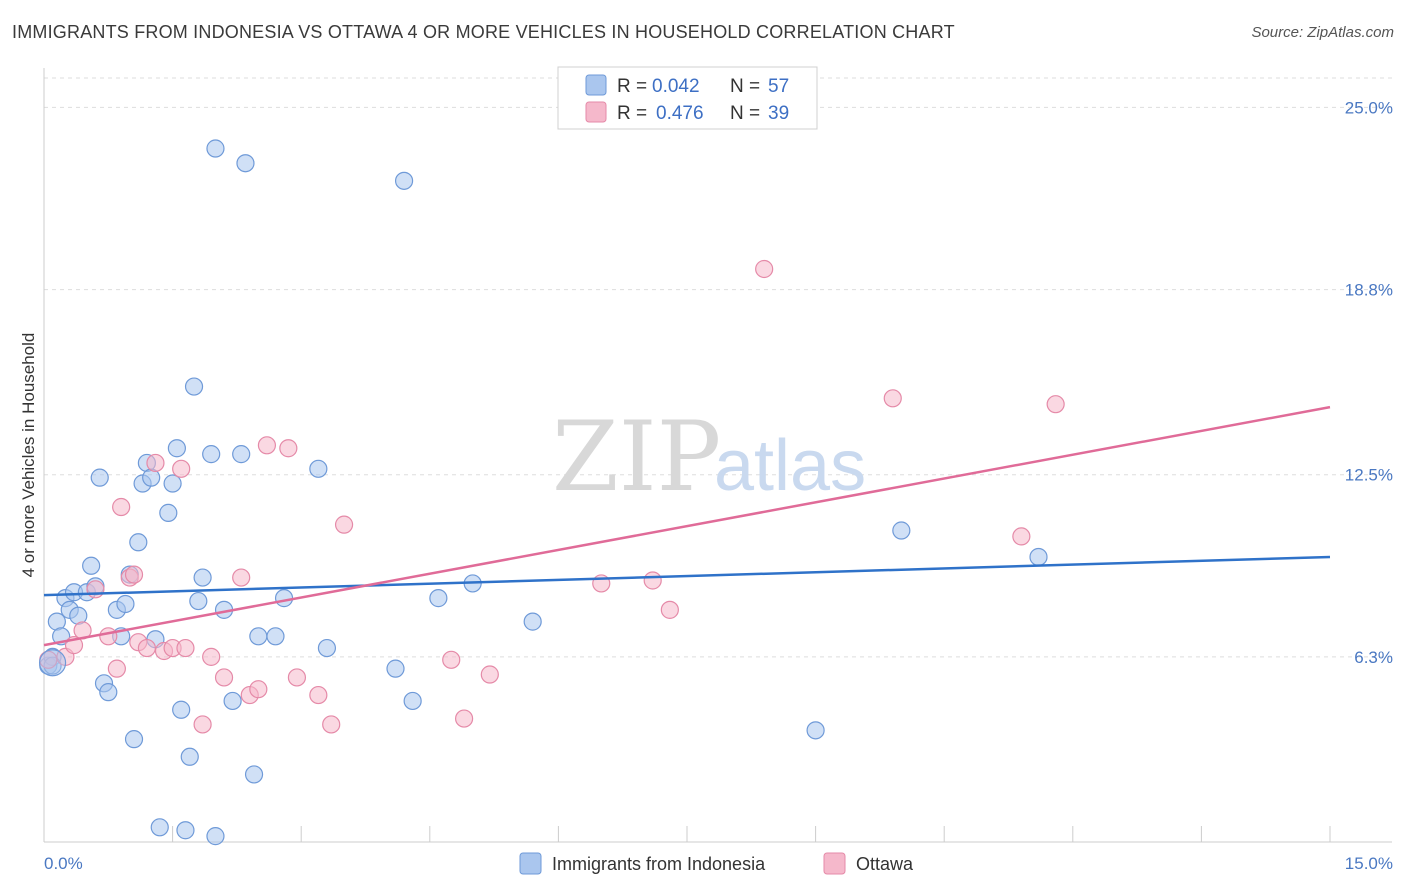 Image resolution: width=1406 pixels, height=892 pixels. What do you see at coordinates (778, 86) in the screenshot?
I see `legend-n-value-1: 57` at bounding box center [778, 86].